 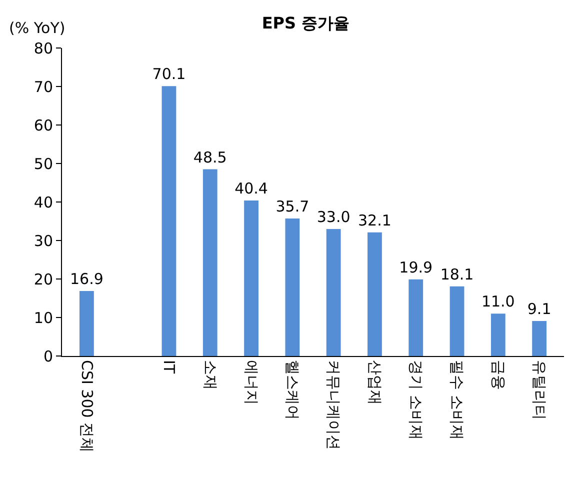 I want to click on data-label: 40.4, so click(x=251, y=188).